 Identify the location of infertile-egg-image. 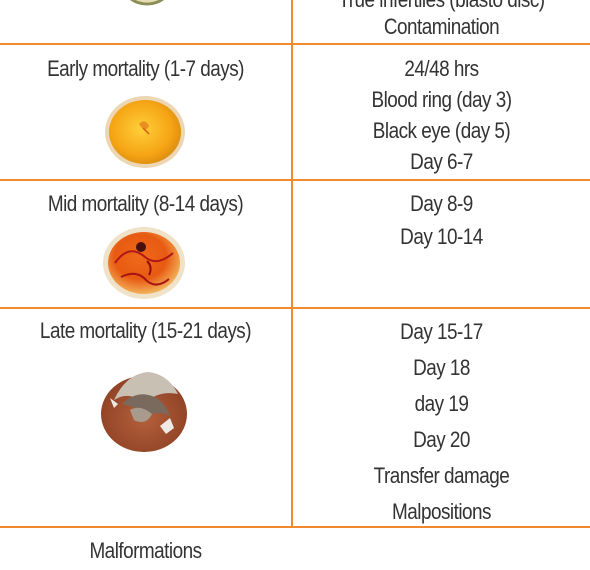
(147, 3).